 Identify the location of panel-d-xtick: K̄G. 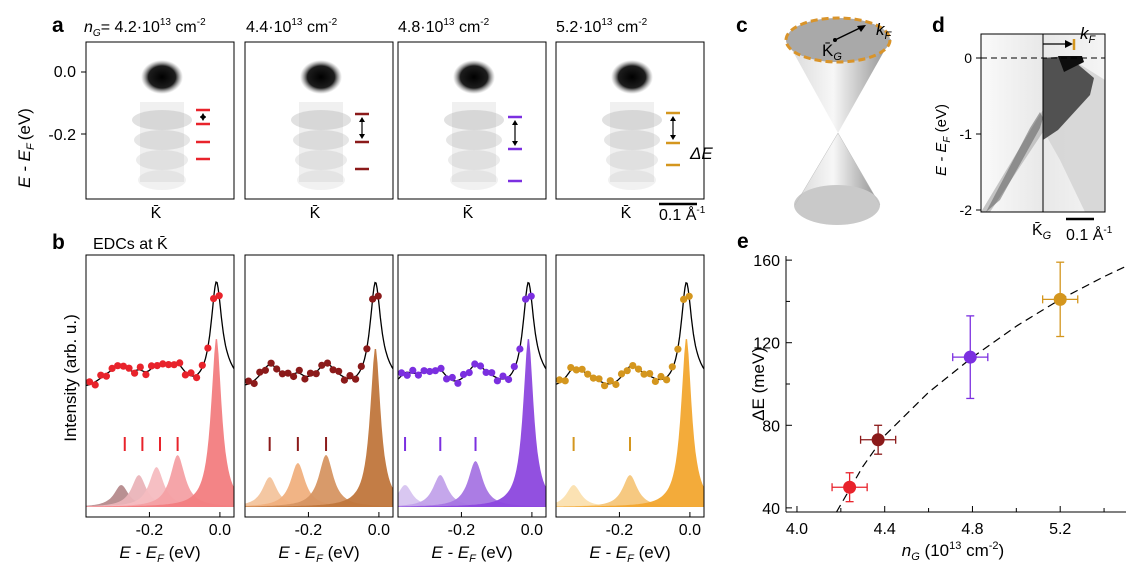
(1042, 232).